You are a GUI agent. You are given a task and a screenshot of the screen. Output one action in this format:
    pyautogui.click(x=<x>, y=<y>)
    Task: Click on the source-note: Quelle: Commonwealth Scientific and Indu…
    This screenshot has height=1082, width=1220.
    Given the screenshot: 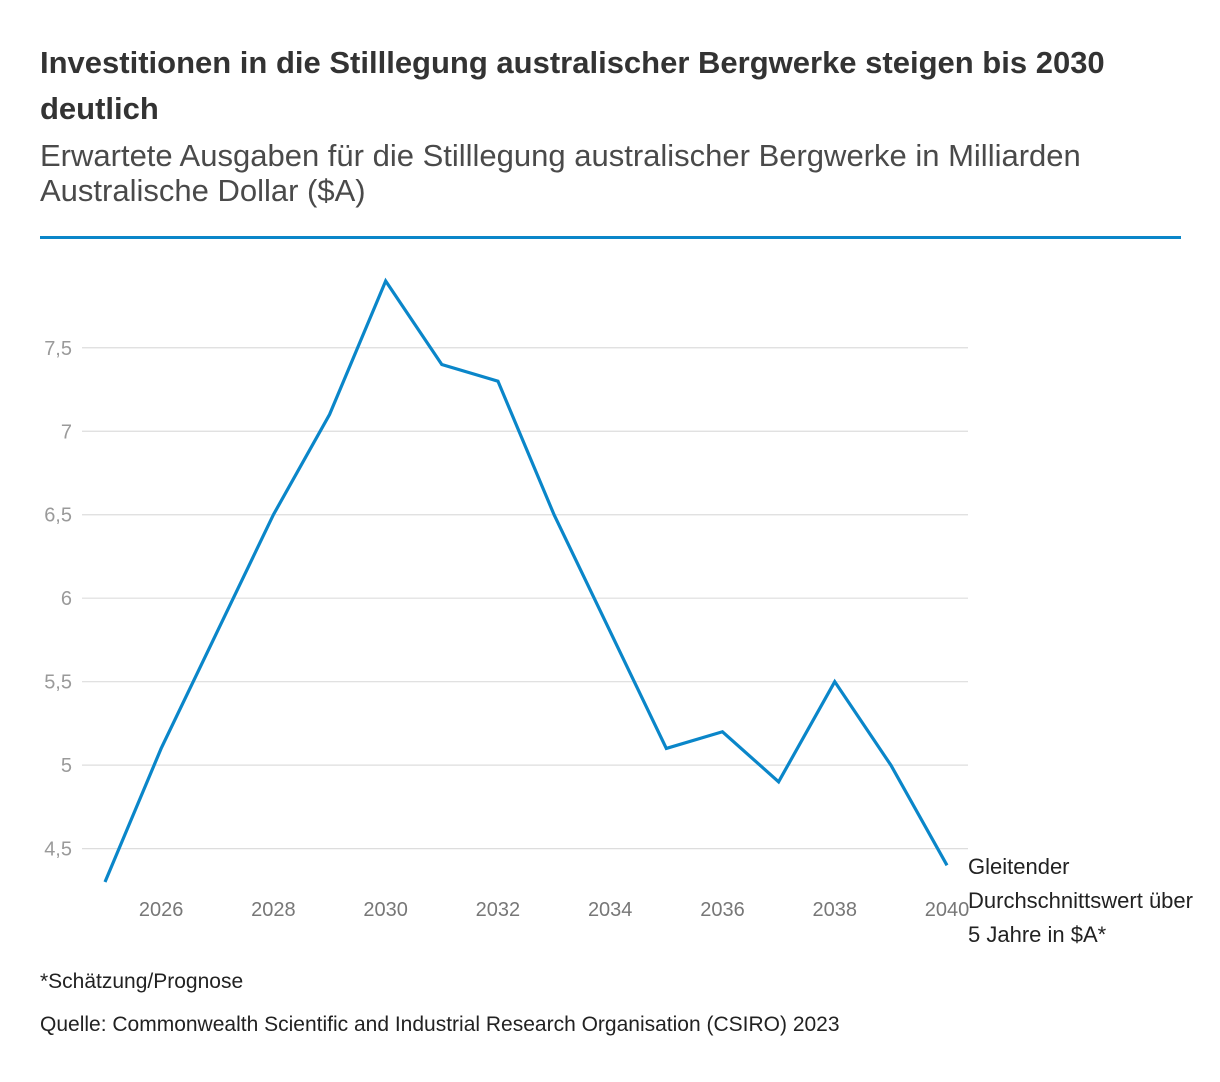 What is the action you would take?
    pyautogui.click(x=440, y=1024)
    